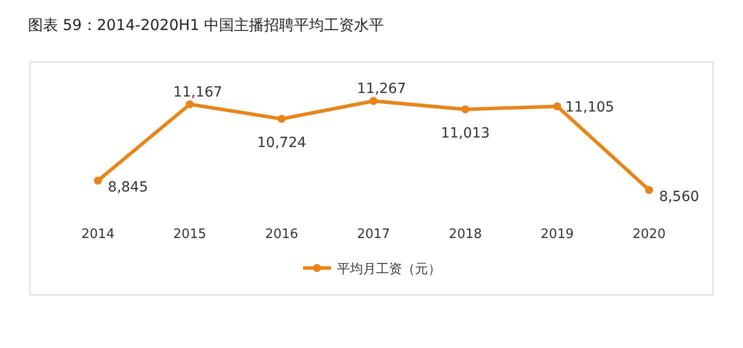  What do you see at coordinates (465, 234) in the screenshot?
I see `x-tick-label: 2018` at bounding box center [465, 234].